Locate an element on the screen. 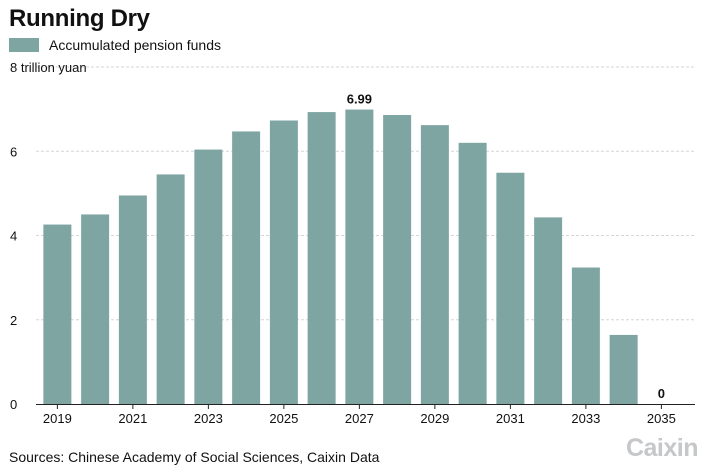  chart-title: Running Dry is located at coordinates (79, 18).